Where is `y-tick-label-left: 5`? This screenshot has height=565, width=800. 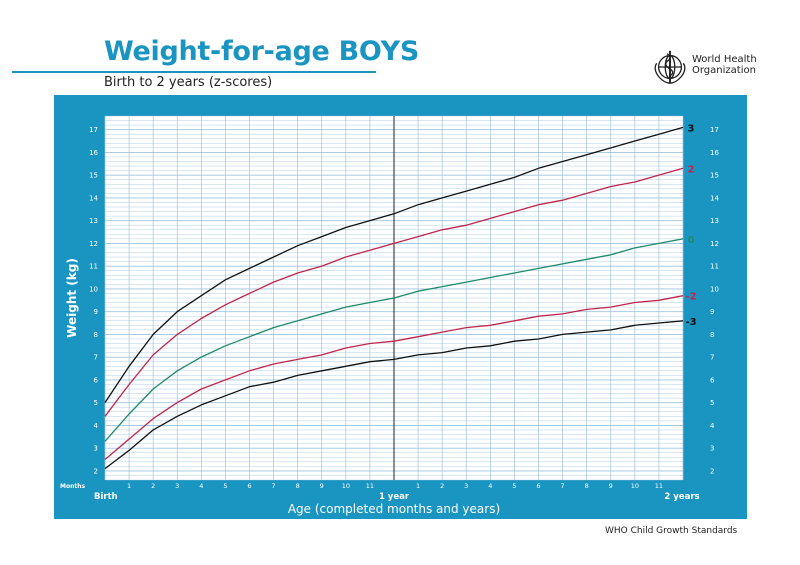
y-tick-label-left: 5 is located at coordinates (96, 403).